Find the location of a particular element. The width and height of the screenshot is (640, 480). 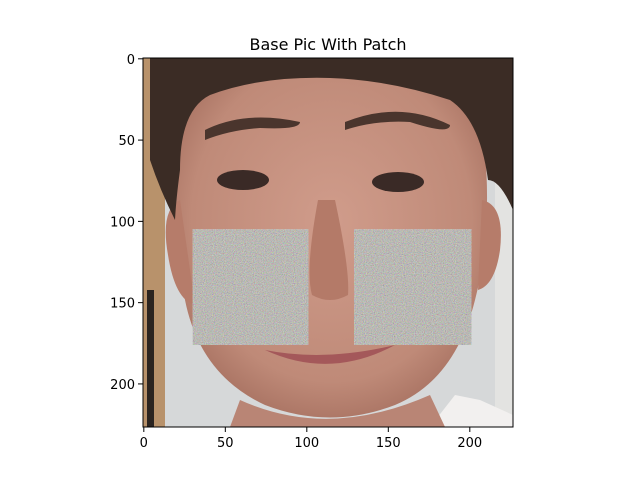

y-tick-label-3: 150 is located at coordinates (122, 304).